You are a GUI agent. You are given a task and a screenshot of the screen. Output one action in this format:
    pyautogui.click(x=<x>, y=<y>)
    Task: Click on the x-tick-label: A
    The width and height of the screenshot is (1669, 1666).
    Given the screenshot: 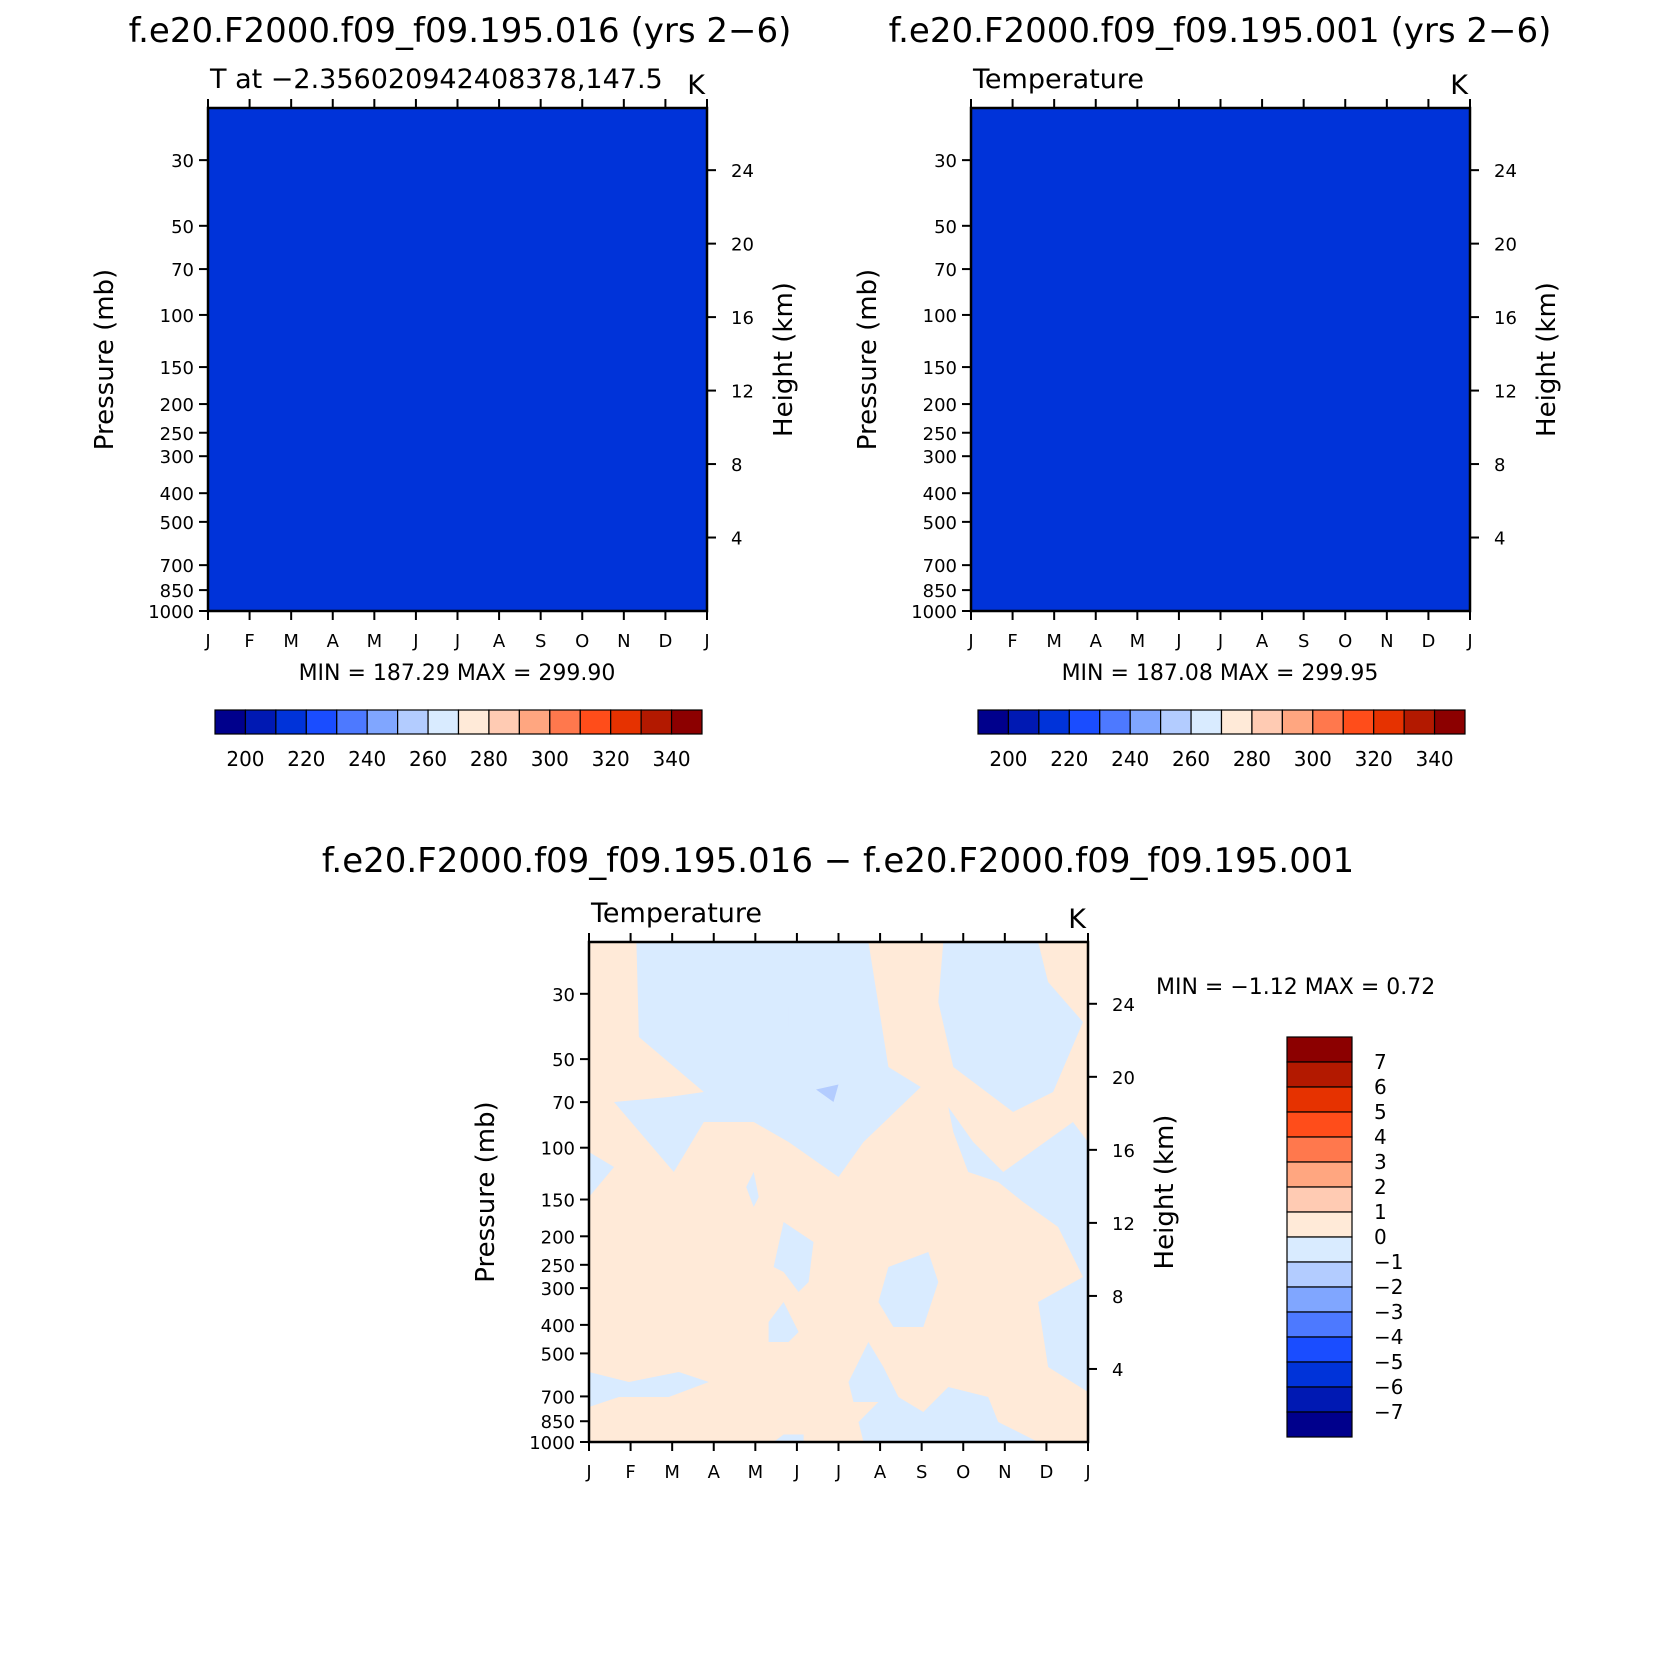 What is the action you would take?
    pyautogui.click(x=499, y=641)
    